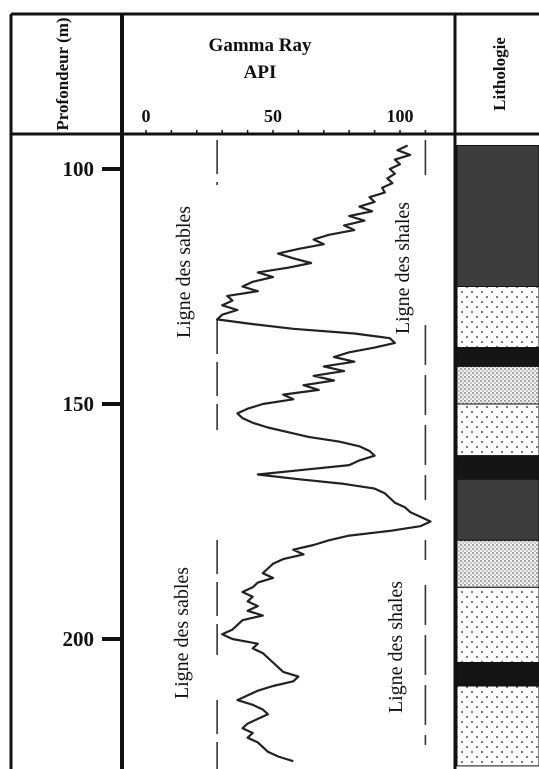 Image resolution: width=539 pixels, height=769 pixels. What do you see at coordinates (112, 404) in the screenshot?
I see `depth-tick-marks` at bounding box center [112, 404].